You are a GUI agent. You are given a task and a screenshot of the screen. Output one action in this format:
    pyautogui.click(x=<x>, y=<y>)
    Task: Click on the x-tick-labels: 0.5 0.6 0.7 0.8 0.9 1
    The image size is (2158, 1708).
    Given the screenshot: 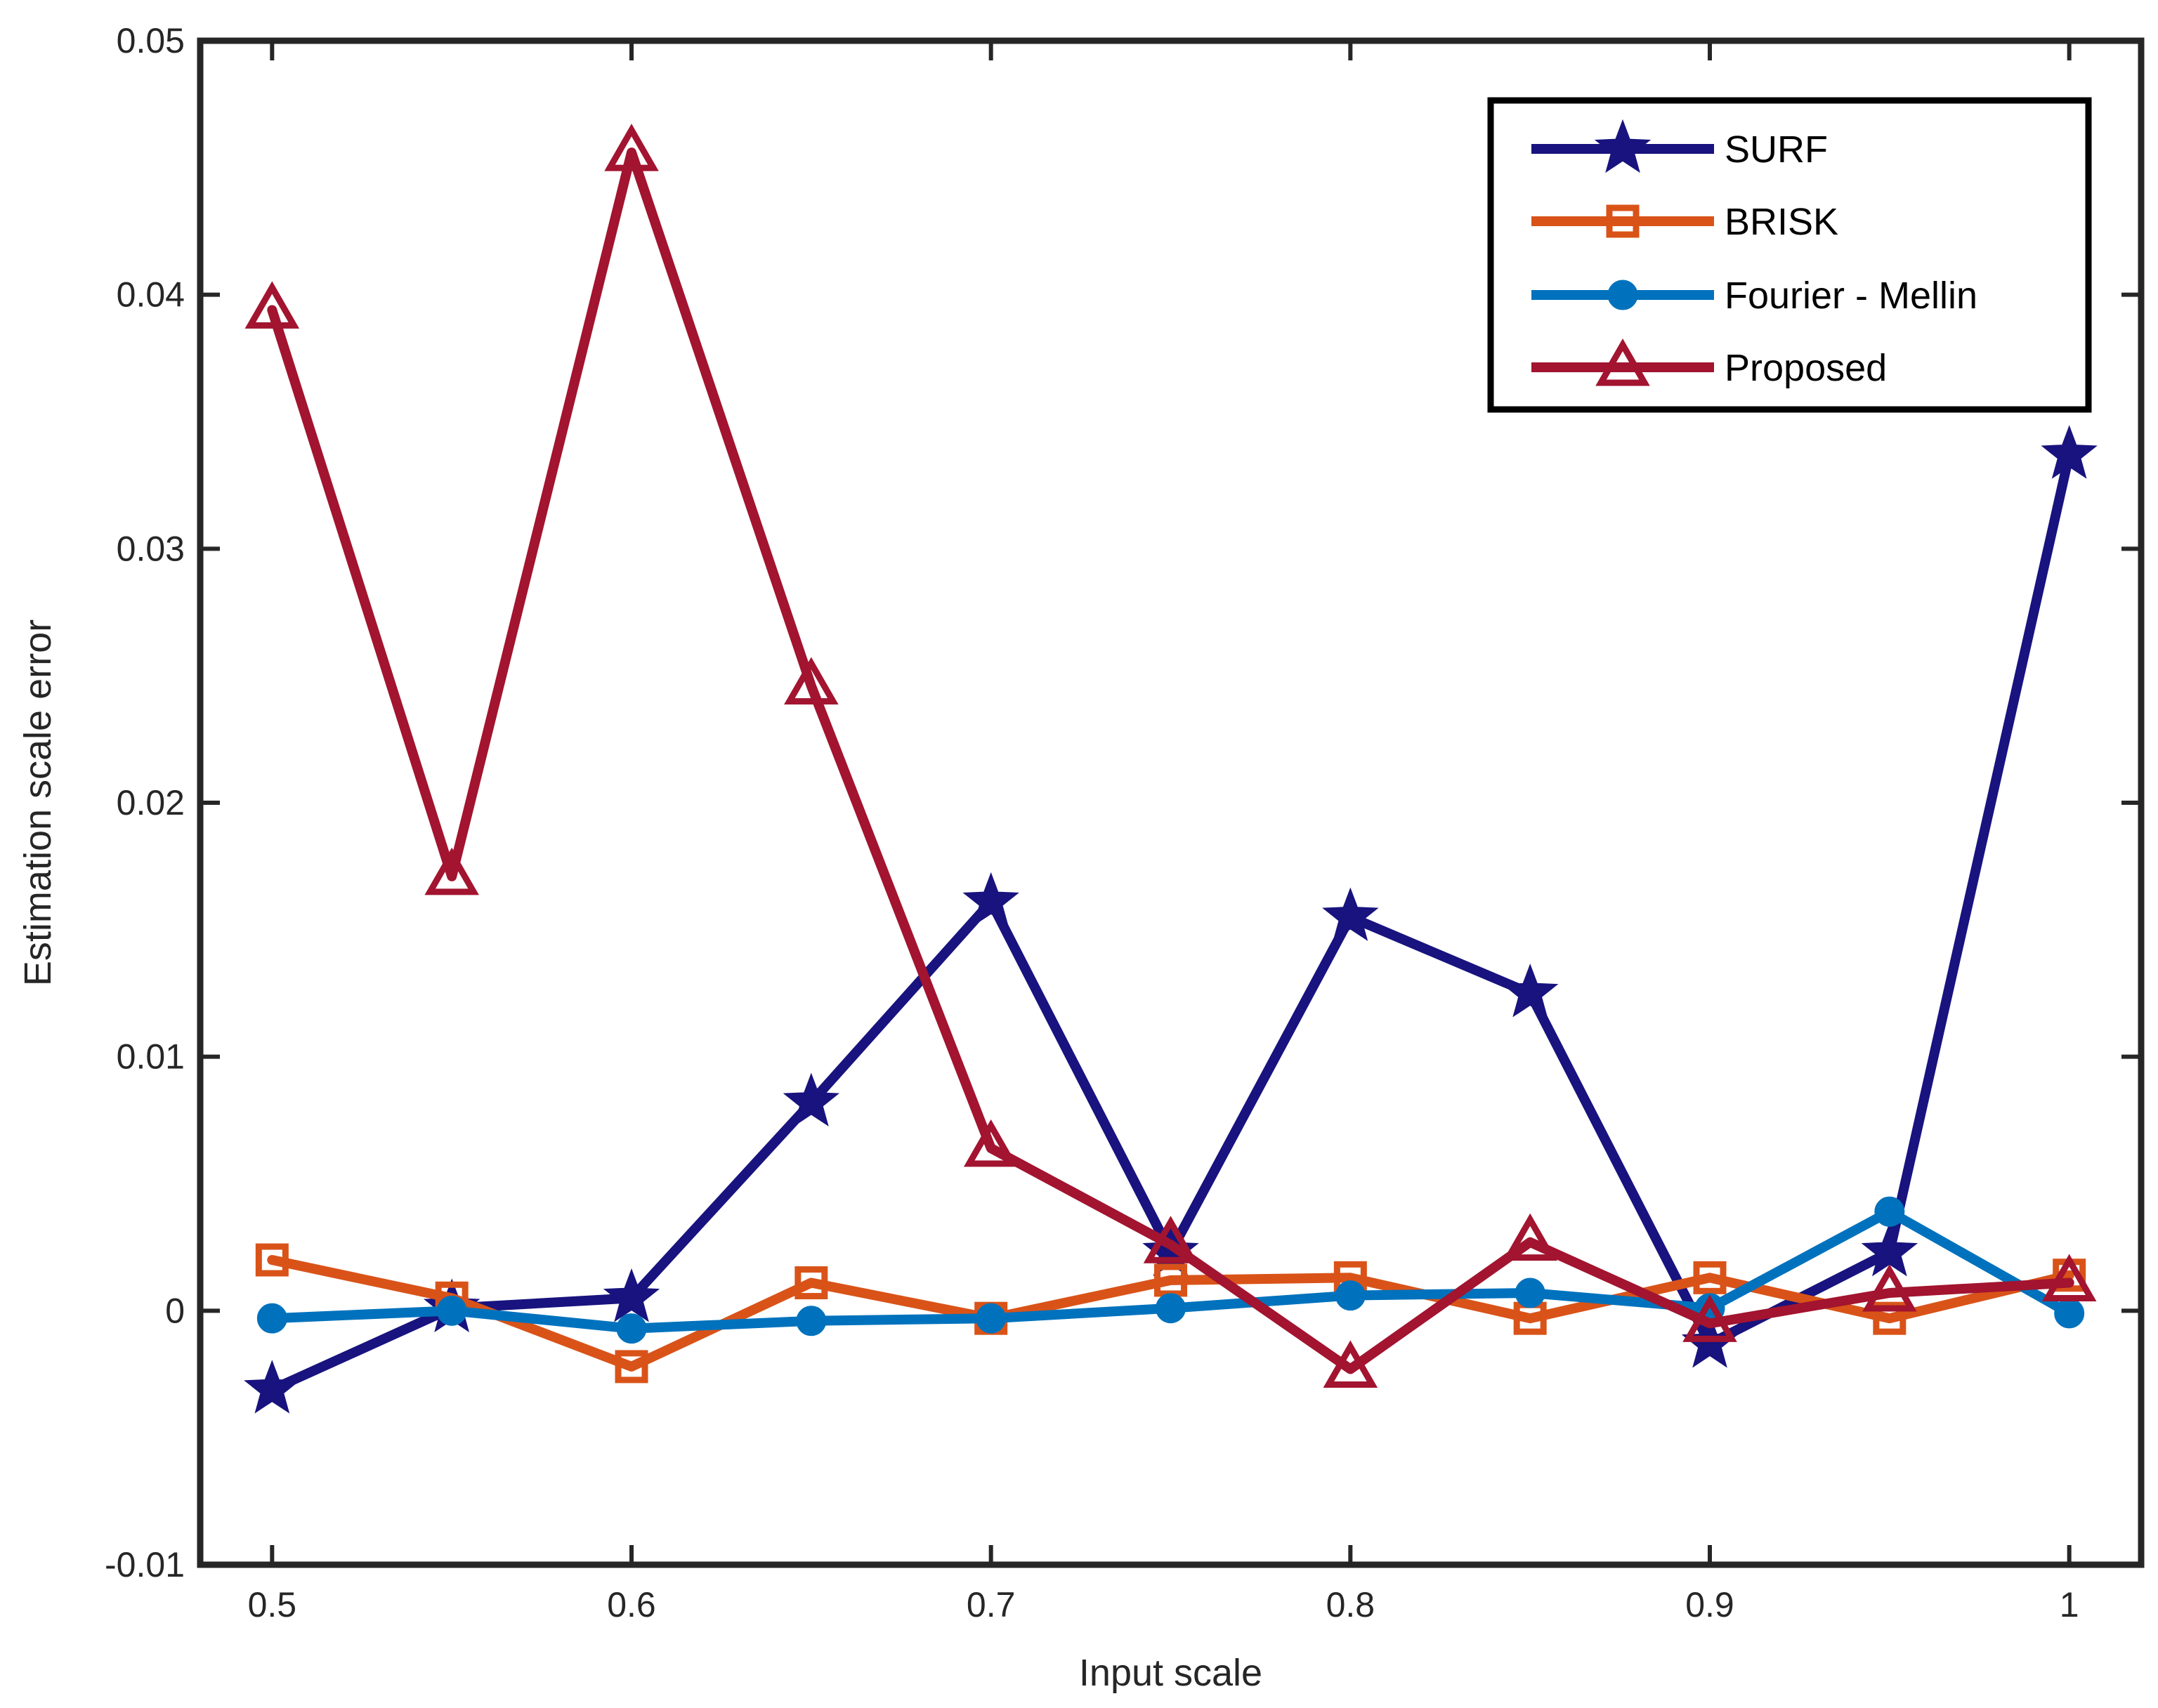 What is the action you would take?
    pyautogui.click(x=1164, y=1605)
    